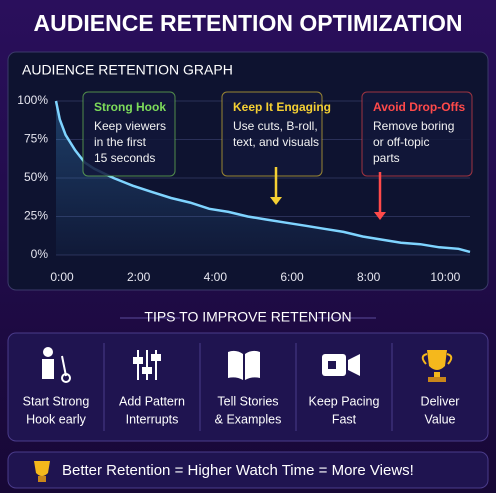 The width and height of the screenshot is (496, 493). I want to click on annotation-line: Keep viewers, so click(130, 126).